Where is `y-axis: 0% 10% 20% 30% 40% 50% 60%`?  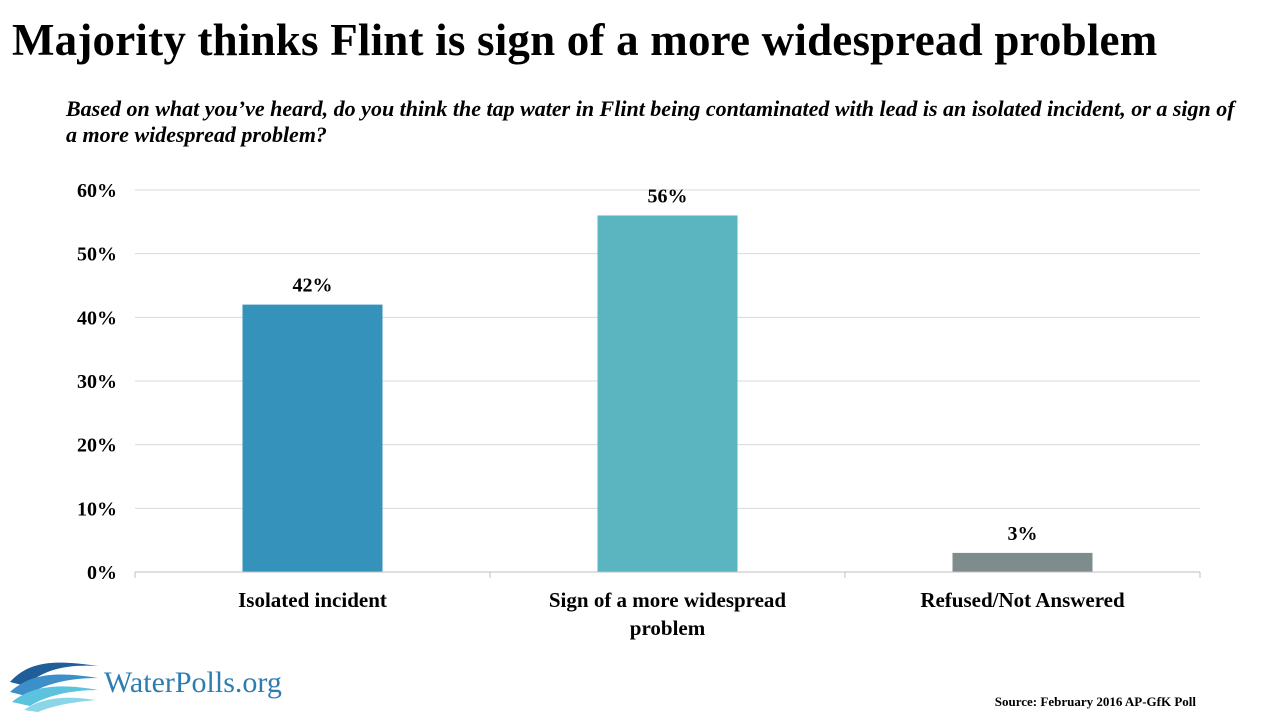 y-axis: 0% 10% 20% 30% 40% 50% 60% is located at coordinates (97, 382).